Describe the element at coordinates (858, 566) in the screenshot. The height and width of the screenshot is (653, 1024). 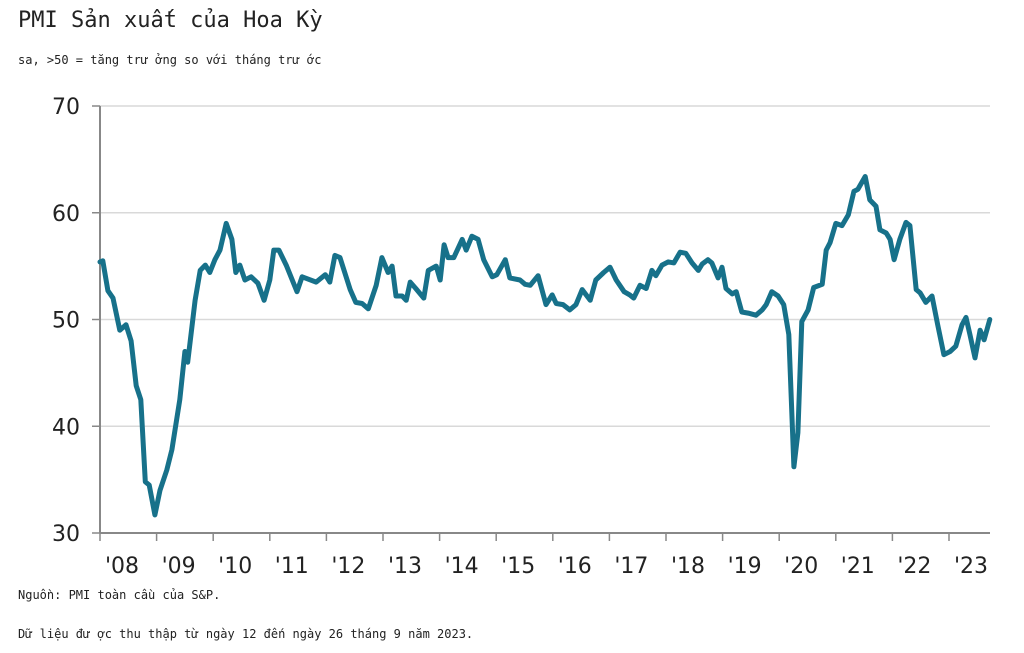
I see `x-tick-label: '21` at that location.